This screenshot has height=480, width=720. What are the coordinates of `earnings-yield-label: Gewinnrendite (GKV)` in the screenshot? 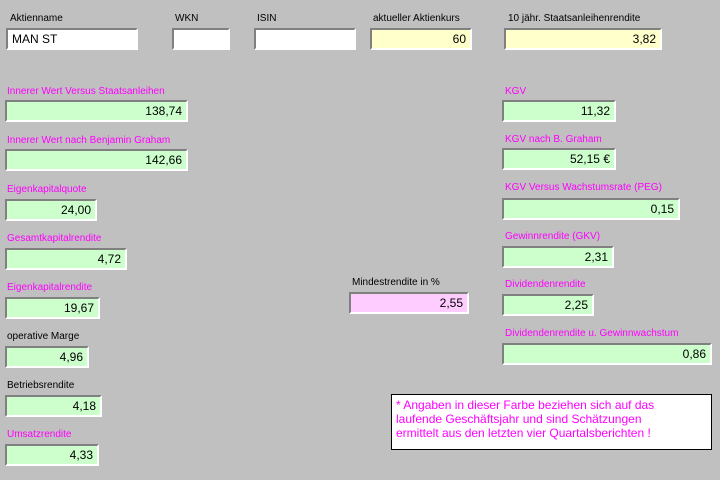 It's located at (553, 236).